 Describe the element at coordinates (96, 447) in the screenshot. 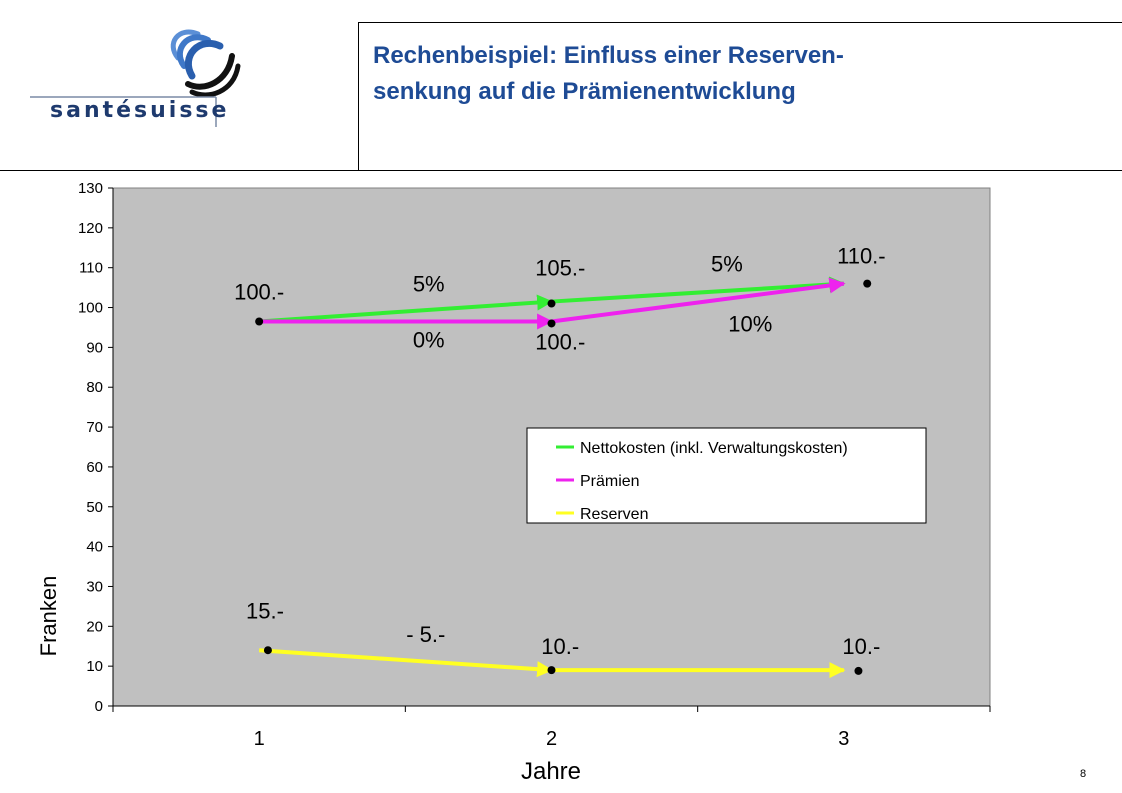

I see `y-axis: 0 10 20 30 40 50 60 70 80 90 100 110 120 130` at that location.